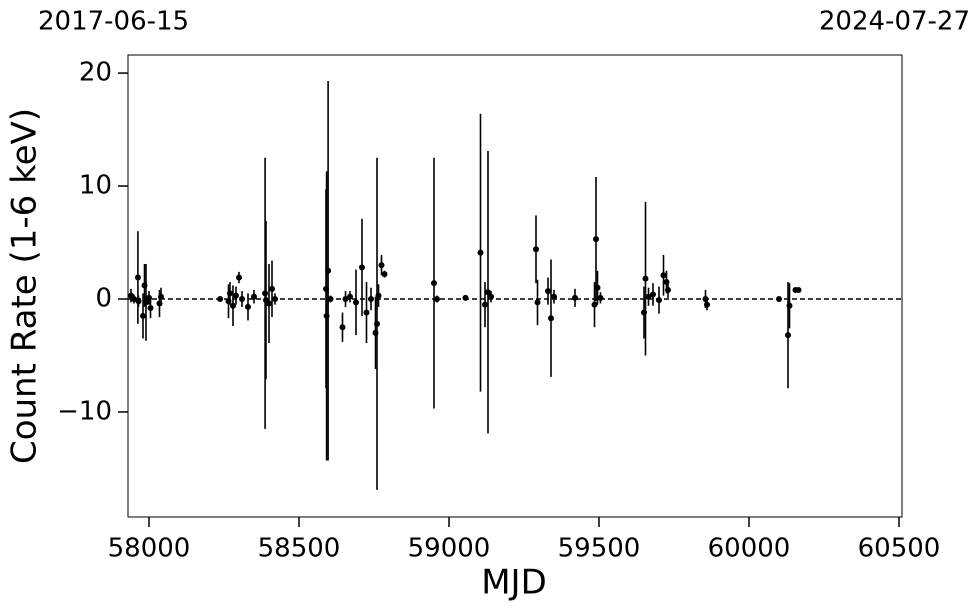 The image size is (980, 613). What do you see at coordinates (749, 549) in the screenshot?
I see `x-tick-label: 60000` at bounding box center [749, 549].